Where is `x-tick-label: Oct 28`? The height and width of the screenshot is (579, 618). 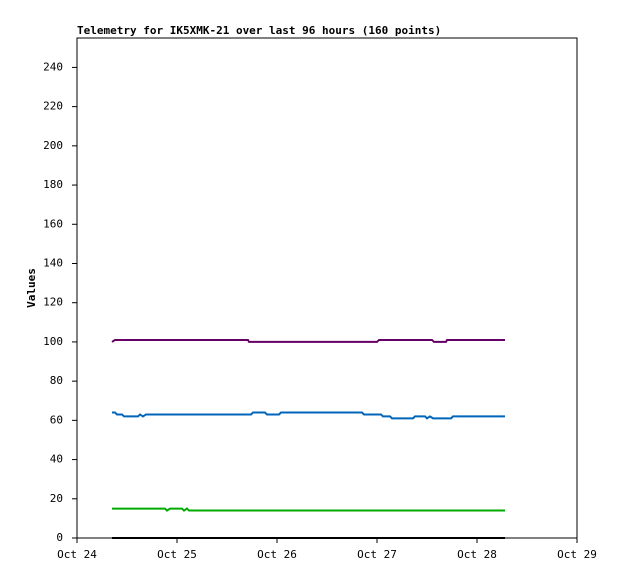 x-tick-label: Oct 28 is located at coordinates (477, 554).